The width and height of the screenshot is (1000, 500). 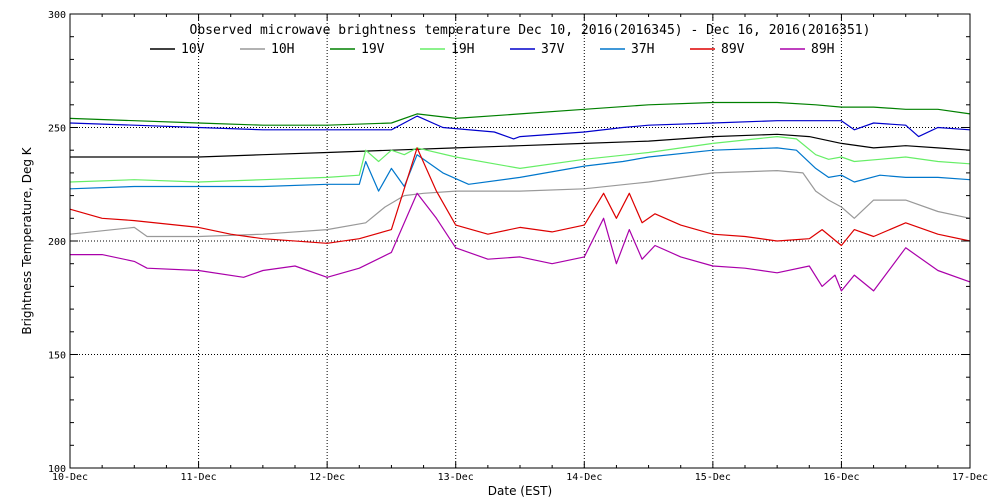 What do you see at coordinates (520, 145) in the screenshot?
I see `series-line-10v` at bounding box center [520, 145].